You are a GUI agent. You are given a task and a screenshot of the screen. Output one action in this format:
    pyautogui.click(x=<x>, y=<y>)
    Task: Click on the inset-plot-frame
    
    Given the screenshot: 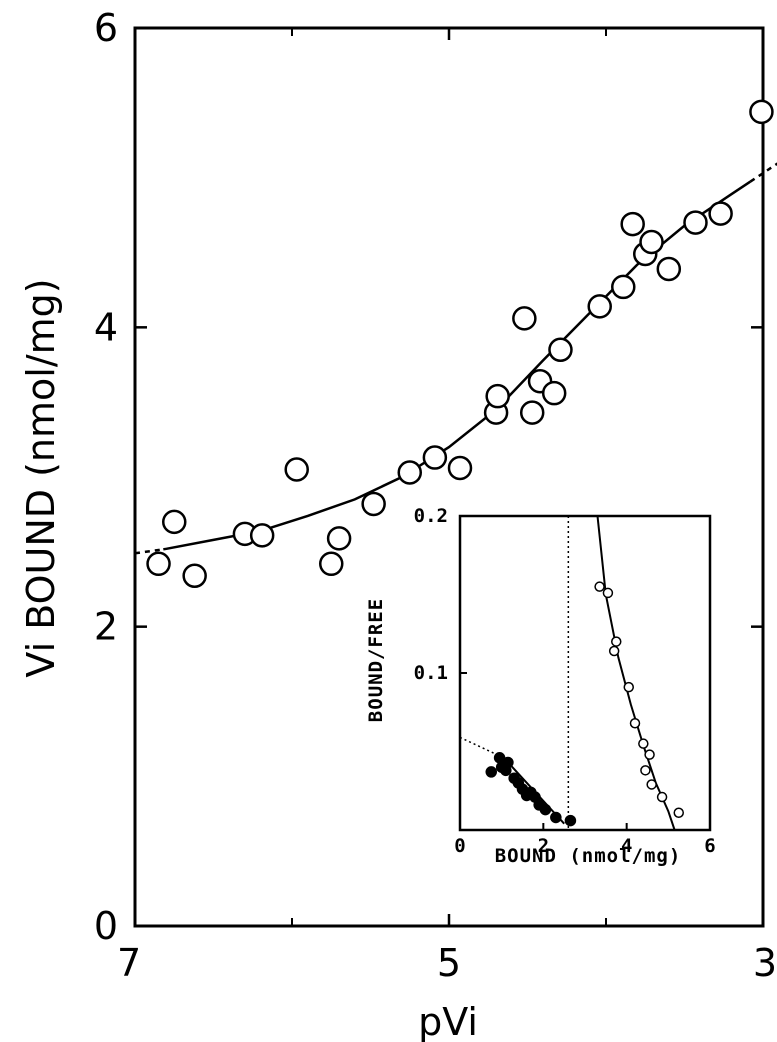 What is the action you would take?
    pyautogui.click(x=585, y=673)
    